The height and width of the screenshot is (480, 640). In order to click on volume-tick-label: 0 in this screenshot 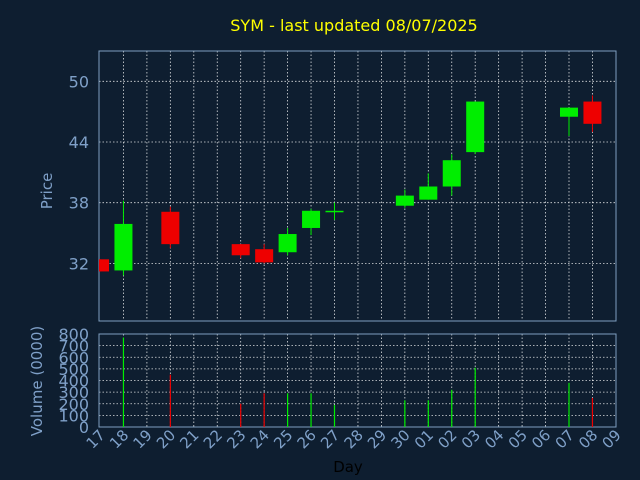, I will do `click(84, 427)`.